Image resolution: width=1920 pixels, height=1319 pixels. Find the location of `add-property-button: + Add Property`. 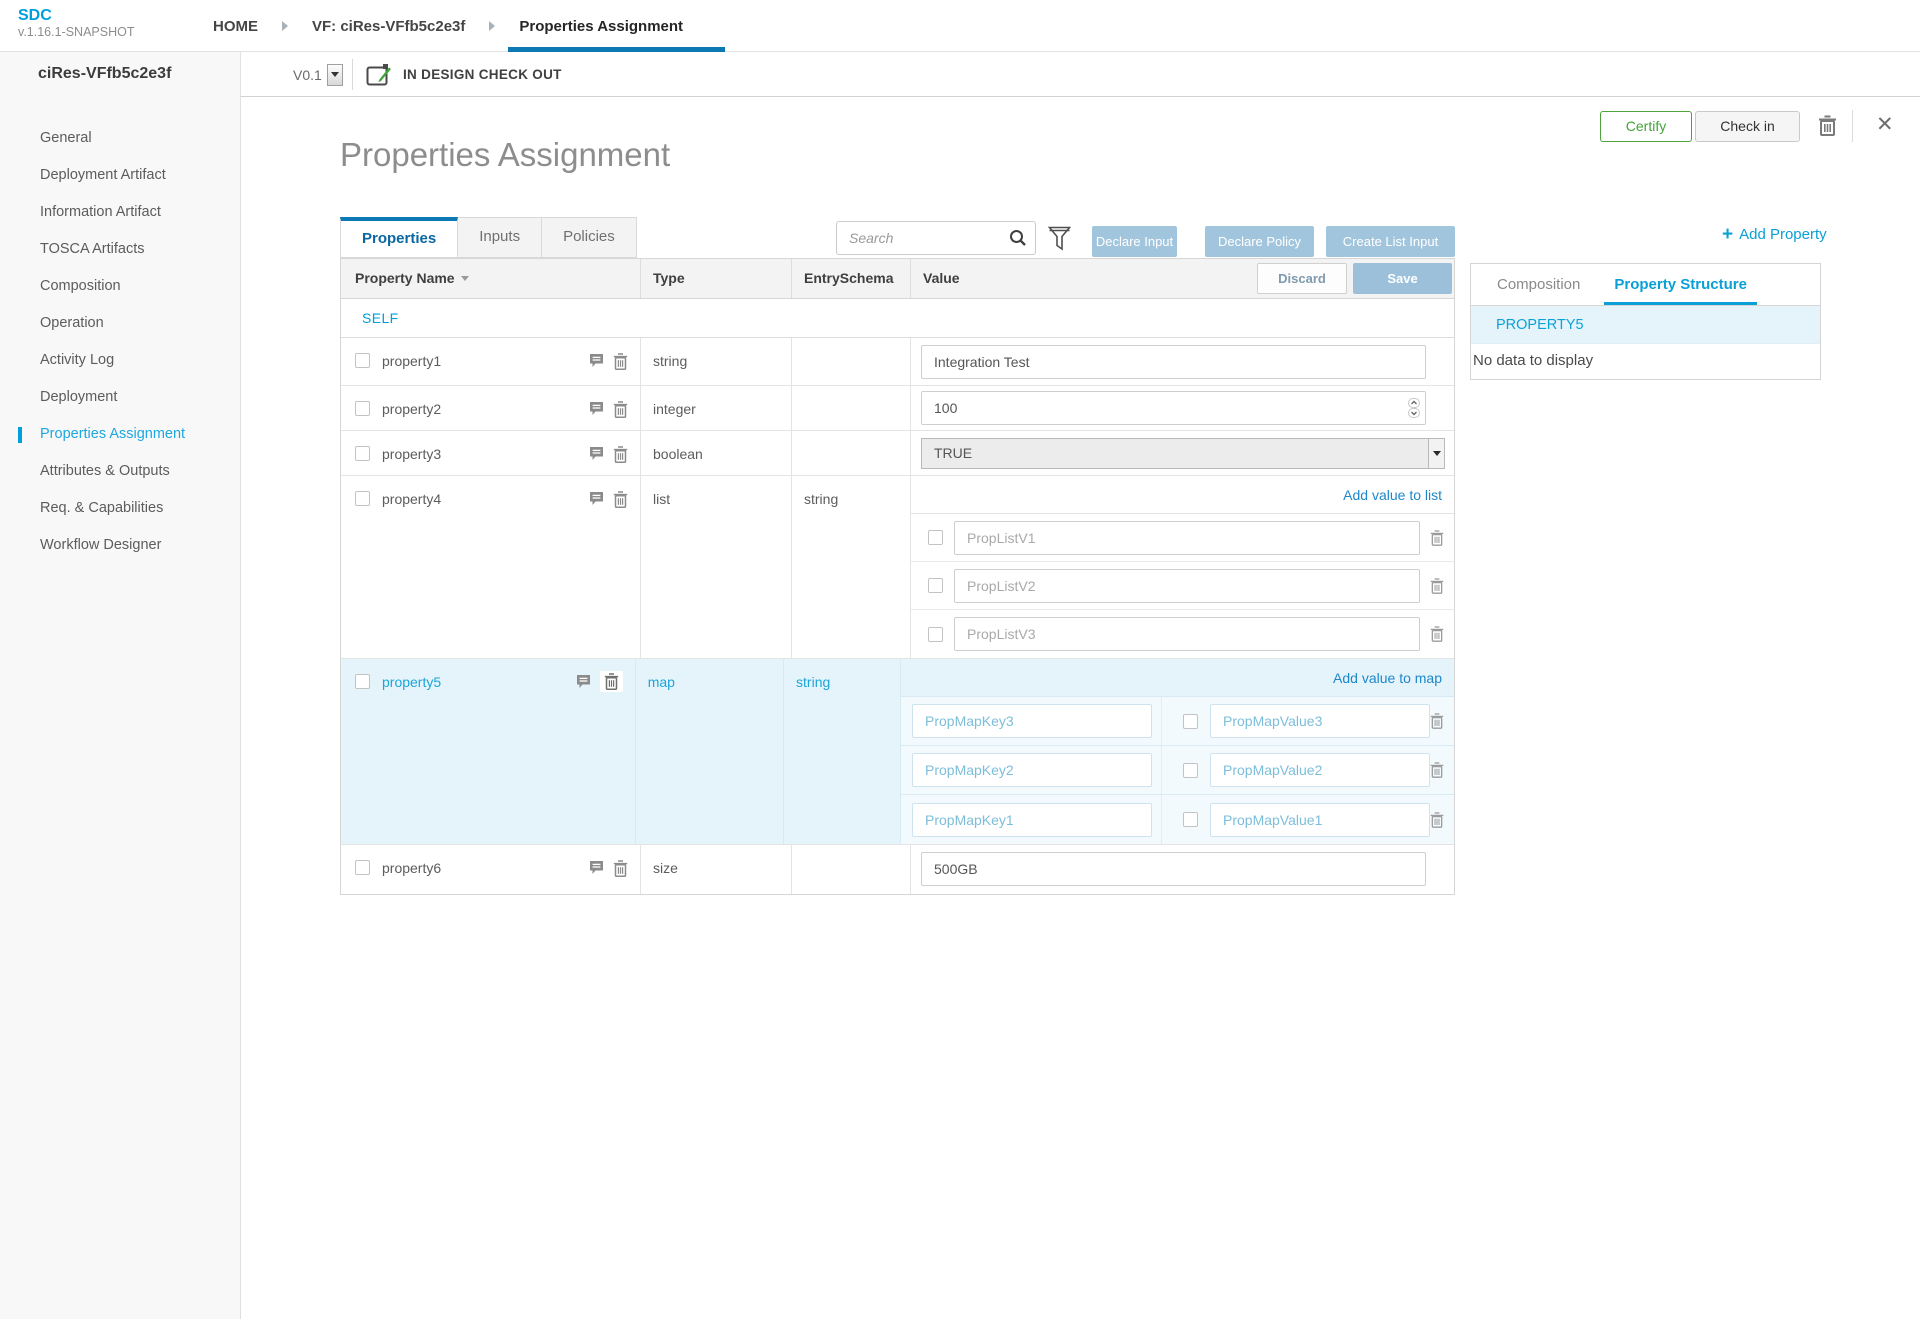

add-property-button: + Add Property is located at coordinates (1774, 234).